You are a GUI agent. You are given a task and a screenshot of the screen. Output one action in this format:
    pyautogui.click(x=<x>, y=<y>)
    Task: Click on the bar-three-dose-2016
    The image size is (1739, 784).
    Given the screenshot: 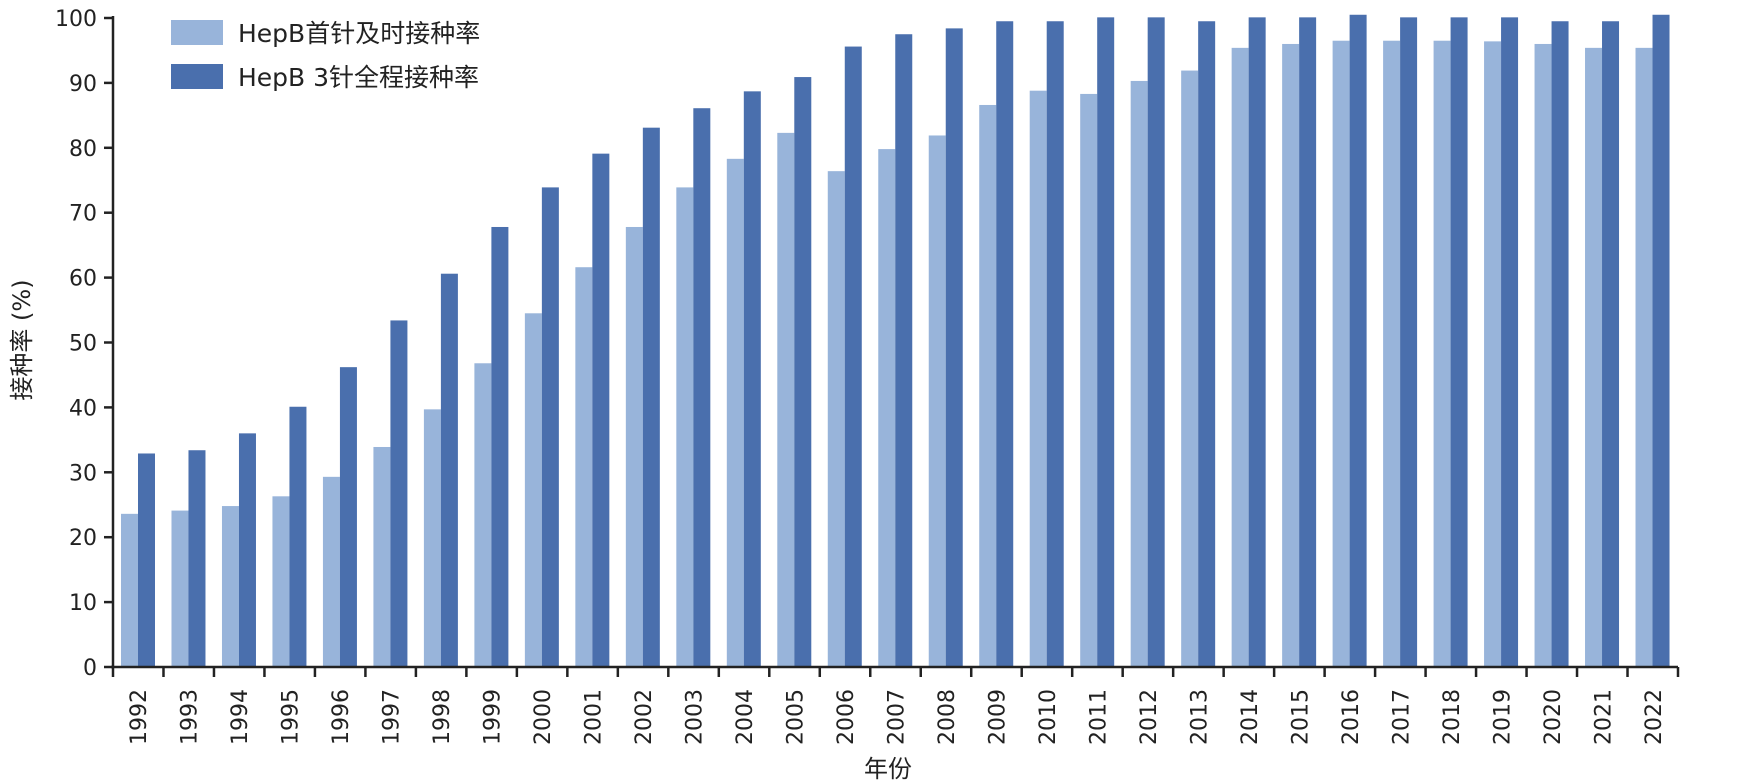 What is the action you would take?
    pyautogui.click(x=1358, y=340)
    